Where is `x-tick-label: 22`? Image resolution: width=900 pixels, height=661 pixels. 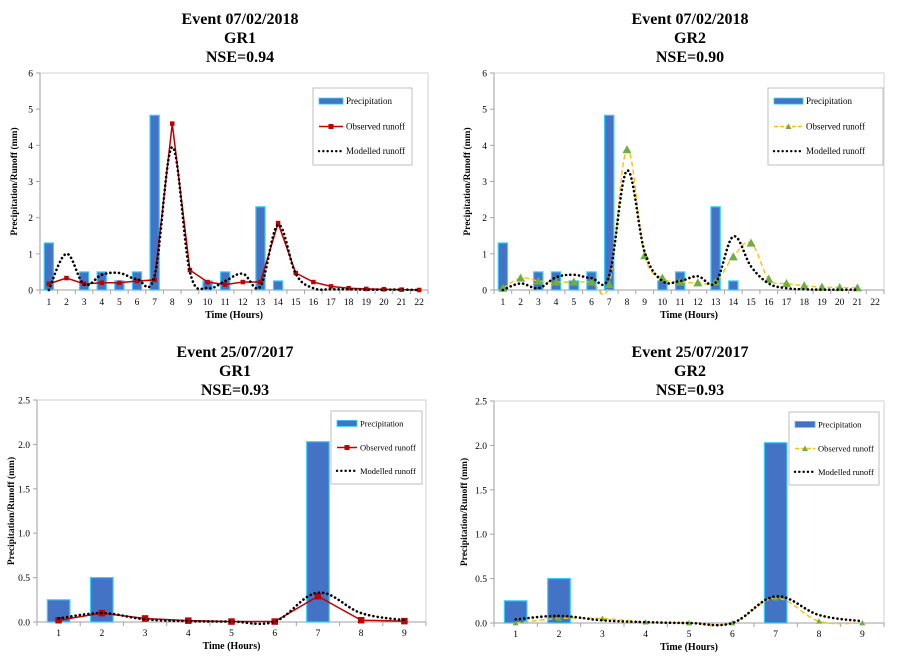 x-tick-label: 22 is located at coordinates (419, 303).